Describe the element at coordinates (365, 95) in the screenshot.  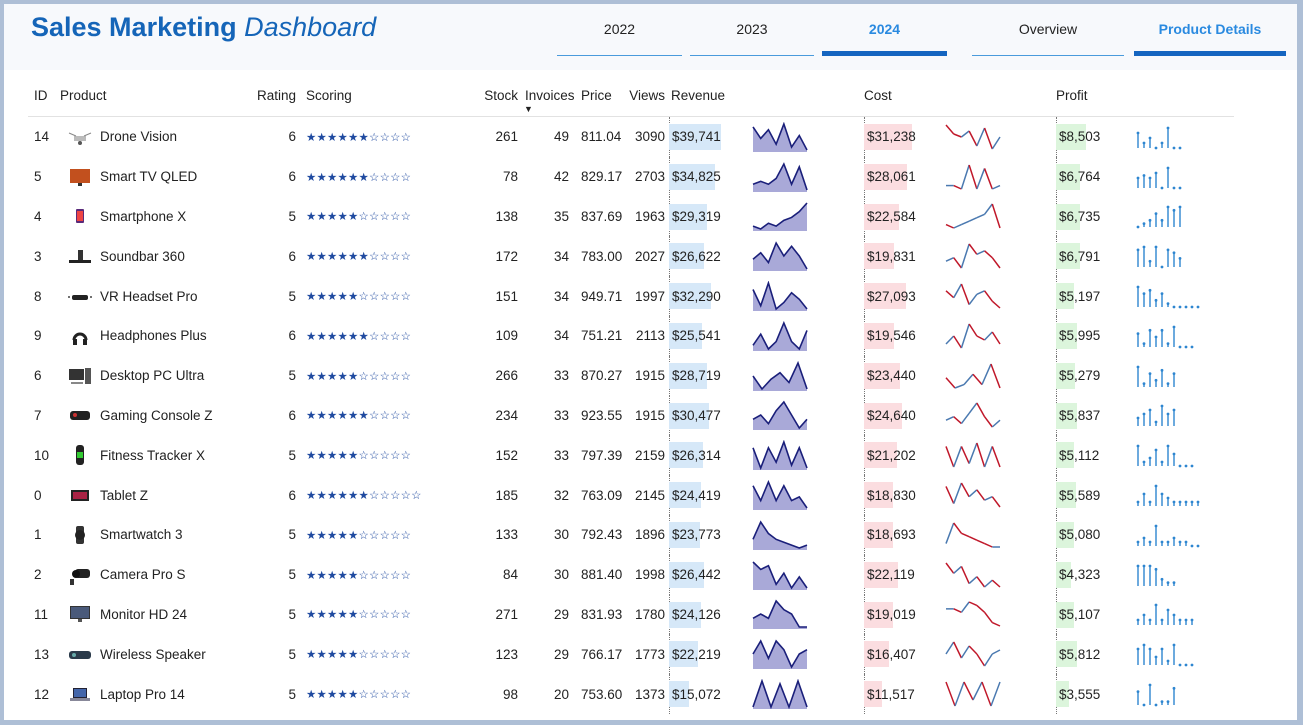
I see `column-header-scoring: Scoring` at that location.